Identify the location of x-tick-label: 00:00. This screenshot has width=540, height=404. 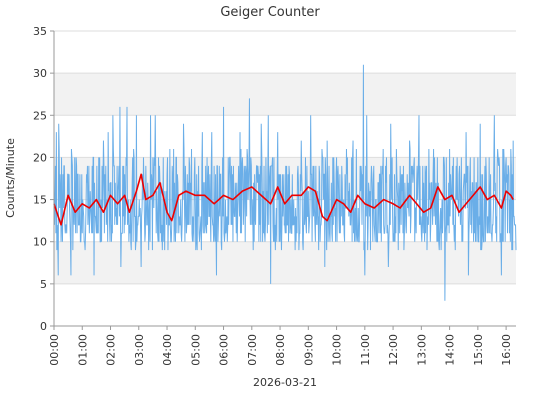
(54, 350).